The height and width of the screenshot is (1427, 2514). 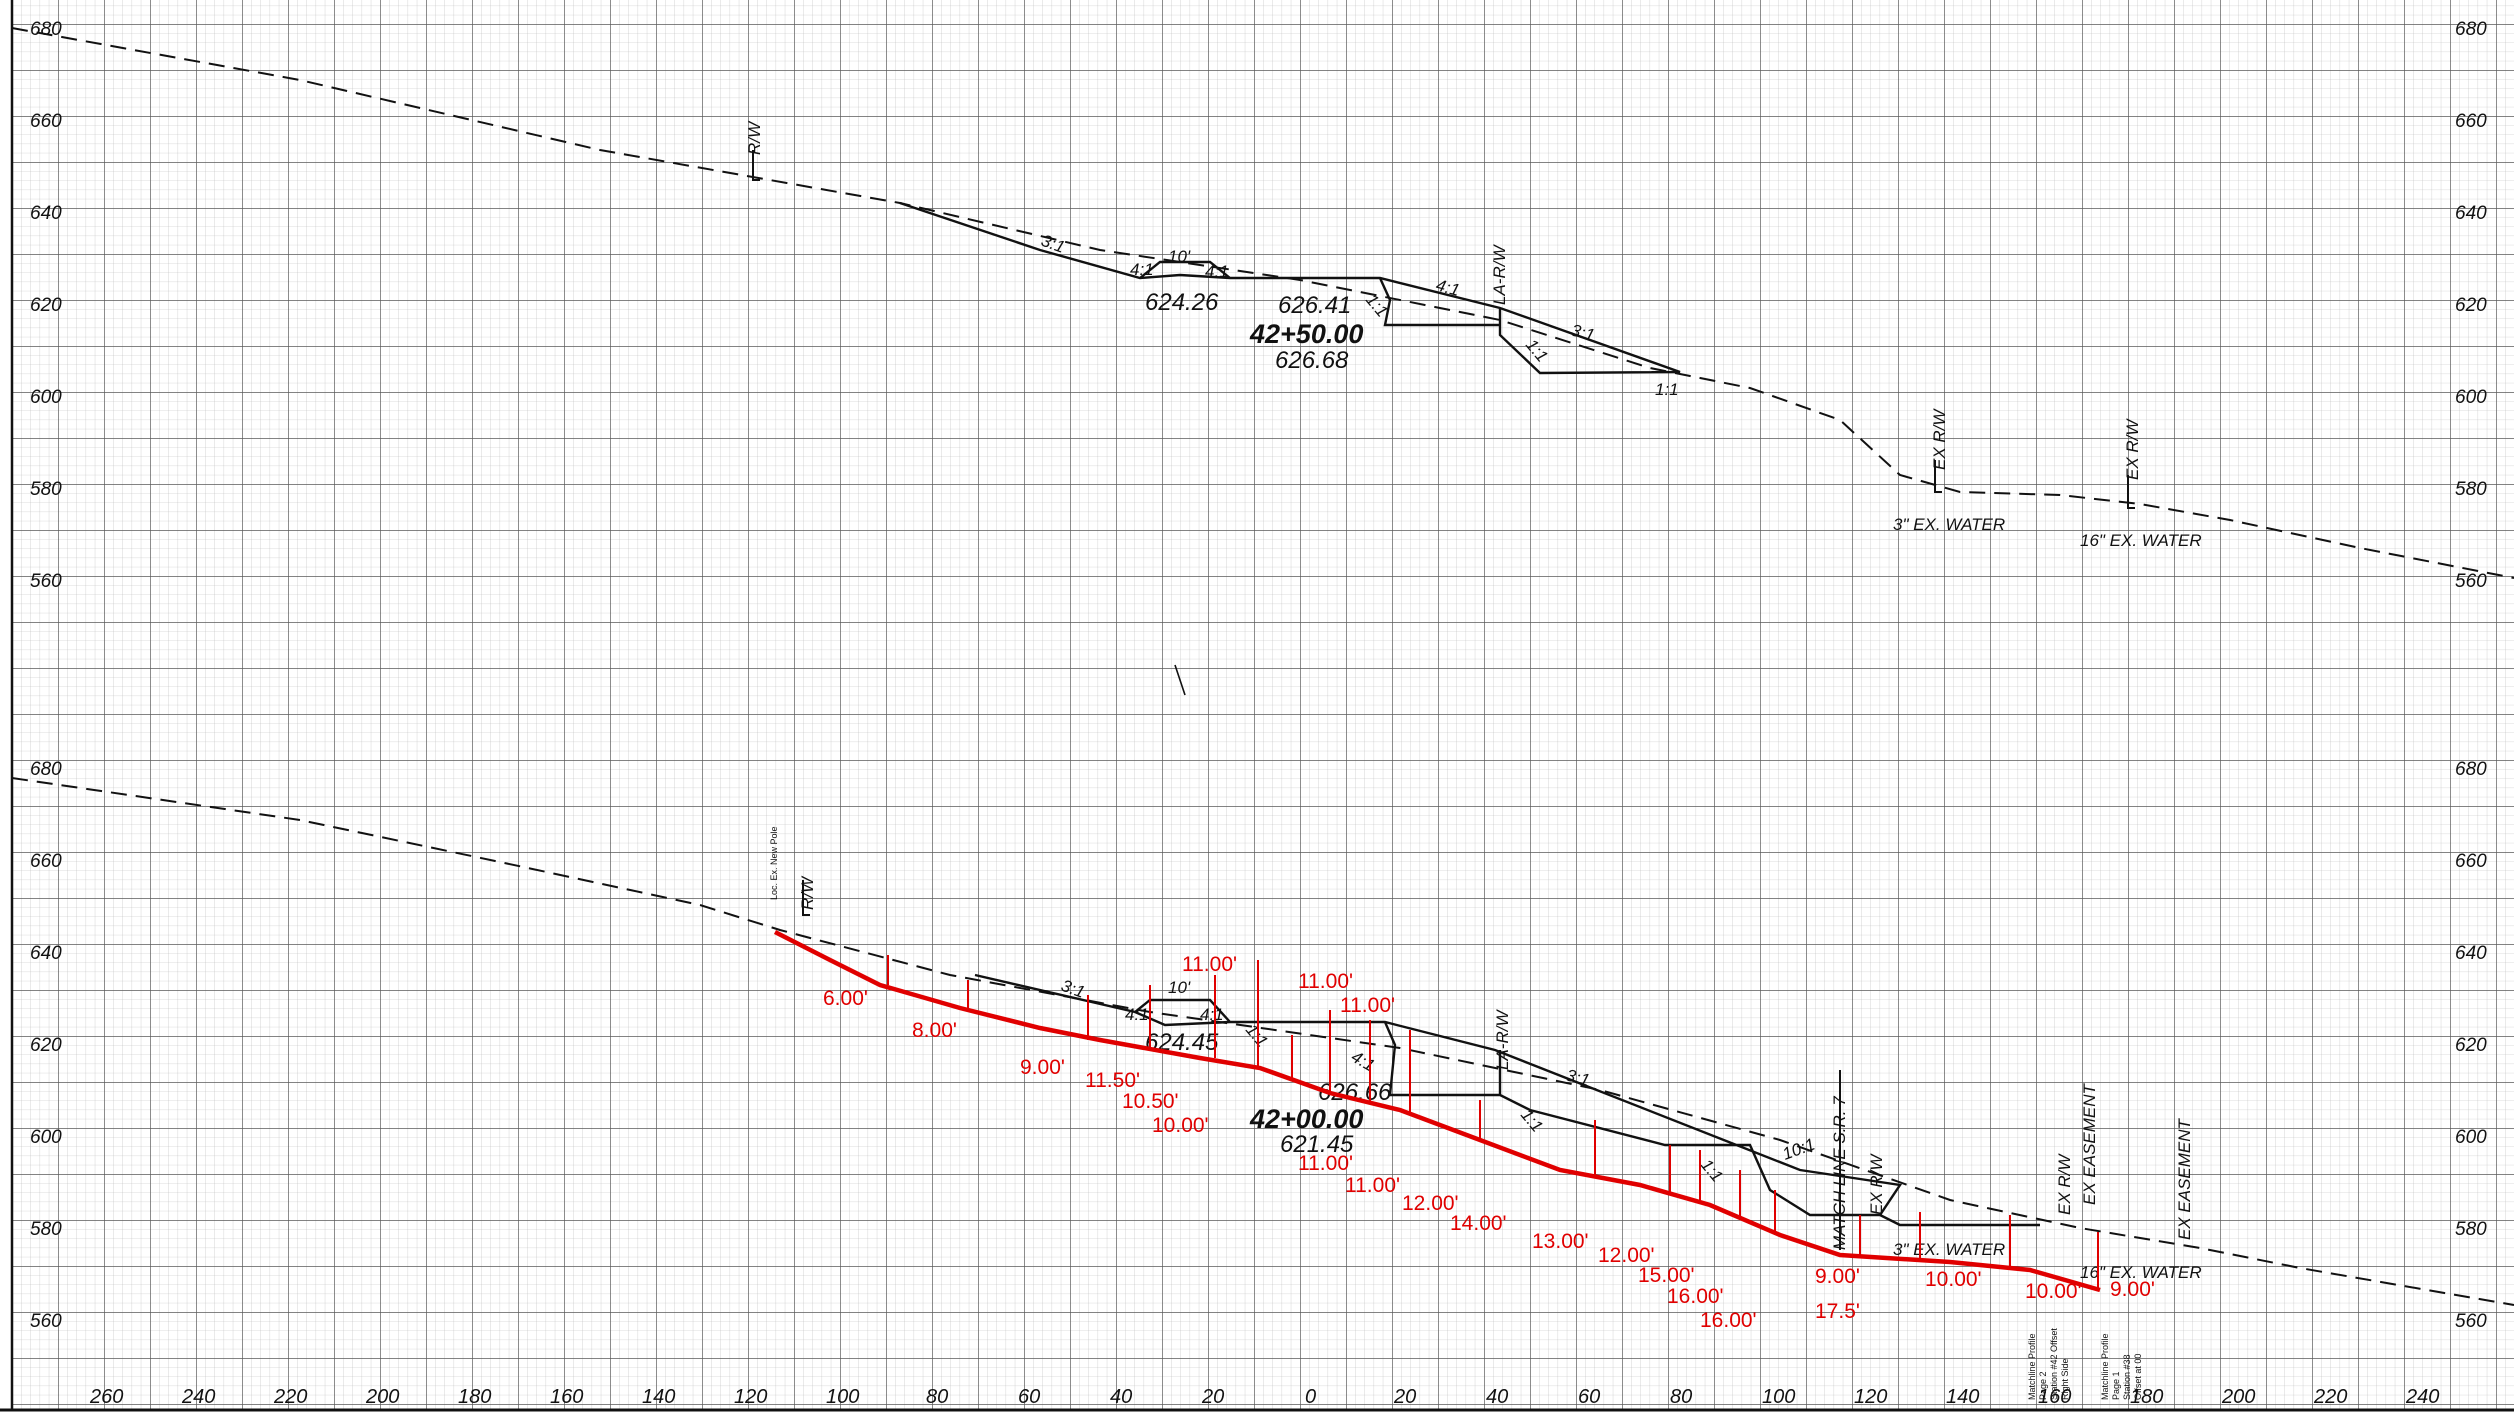 What do you see at coordinates (934, 1030) in the screenshot?
I see `depth-label: 8.00'` at bounding box center [934, 1030].